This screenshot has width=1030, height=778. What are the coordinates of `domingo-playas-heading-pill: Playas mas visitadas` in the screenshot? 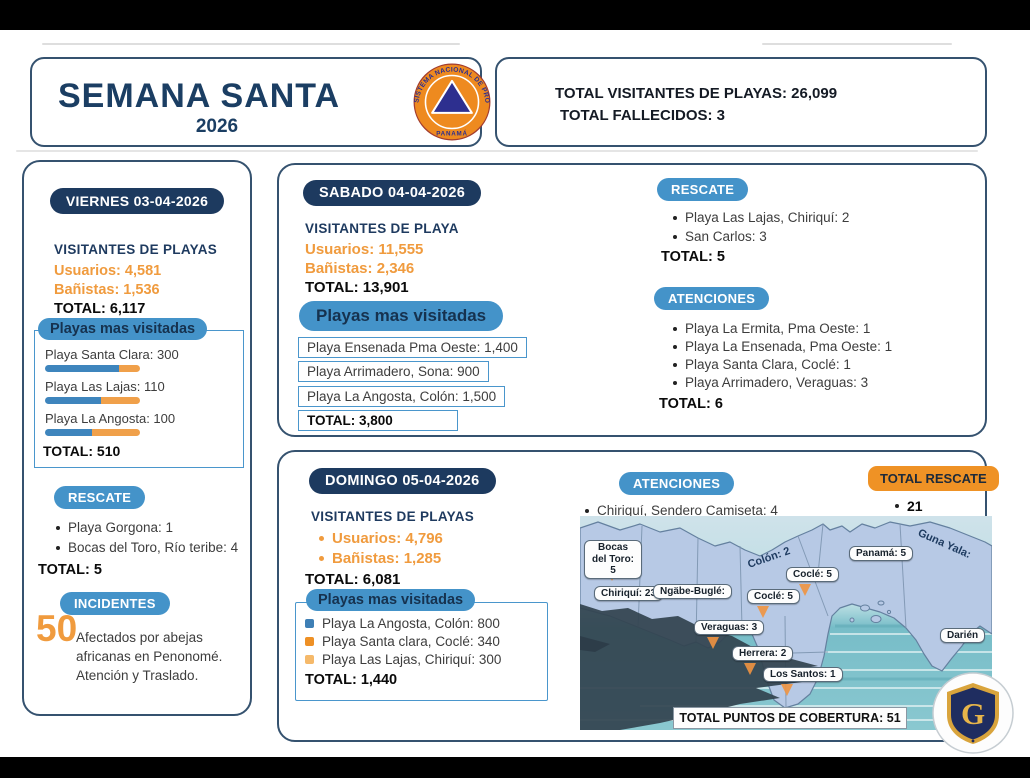 It's located at (391, 600).